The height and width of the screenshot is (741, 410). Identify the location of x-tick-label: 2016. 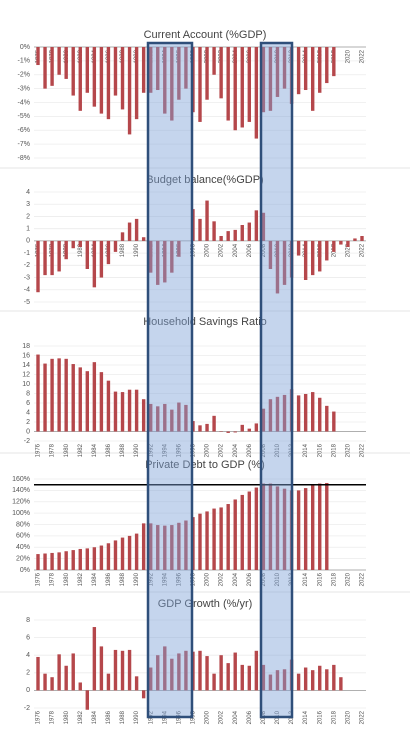
(320, 579).